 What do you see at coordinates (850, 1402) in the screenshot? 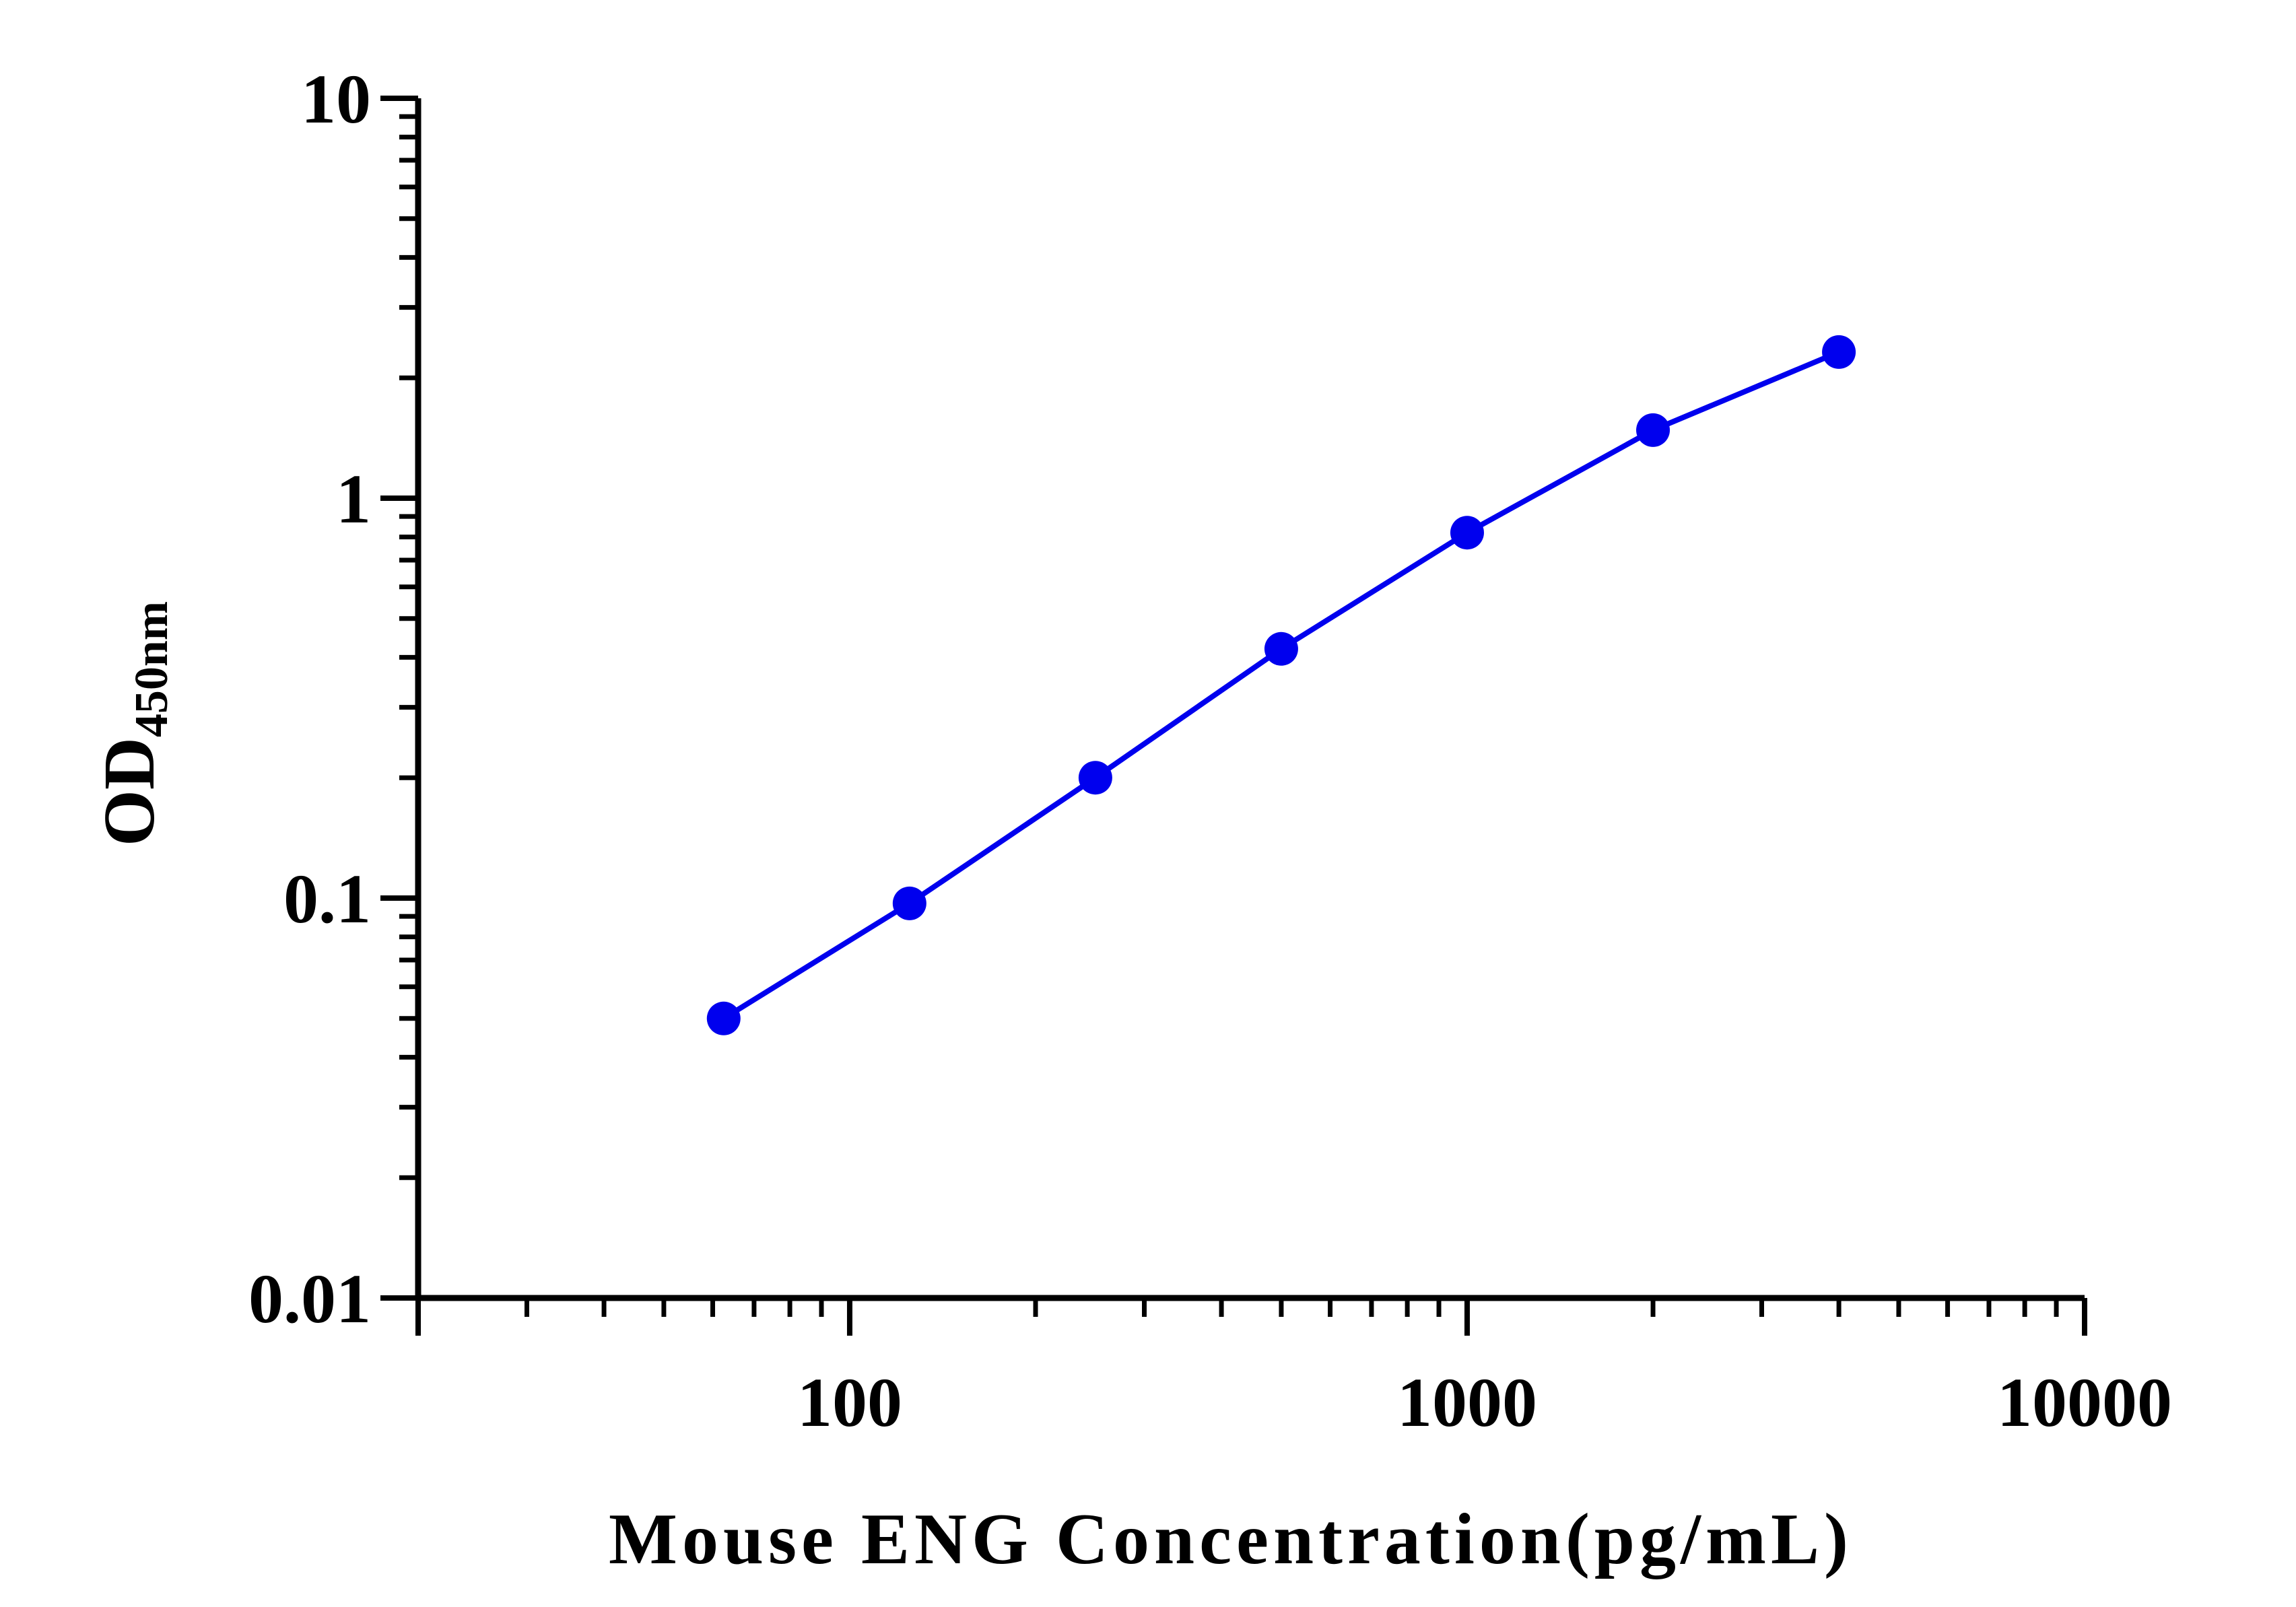
I see `x-tick-label: 100` at bounding box center [850, 1402].